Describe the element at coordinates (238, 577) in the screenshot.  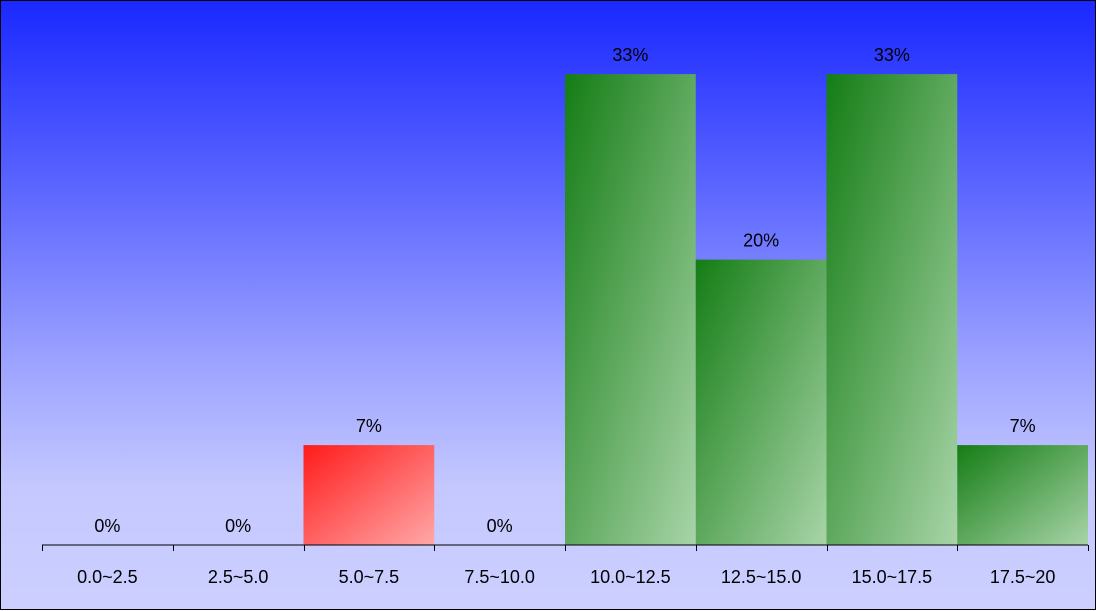
I see `x-tick-label-1: 2.5~5.0` at that location.